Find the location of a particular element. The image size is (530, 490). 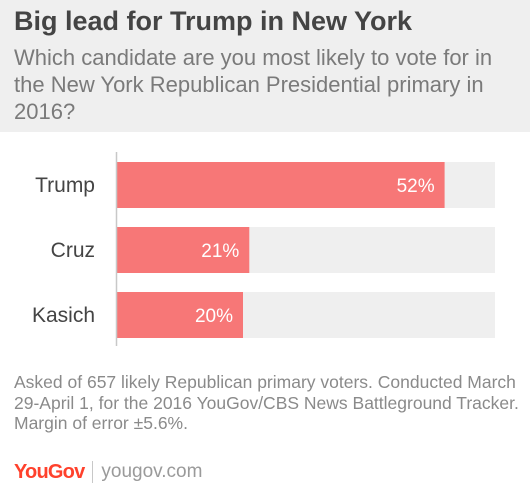

value-label: 20% is located at coordinates (214, 316).